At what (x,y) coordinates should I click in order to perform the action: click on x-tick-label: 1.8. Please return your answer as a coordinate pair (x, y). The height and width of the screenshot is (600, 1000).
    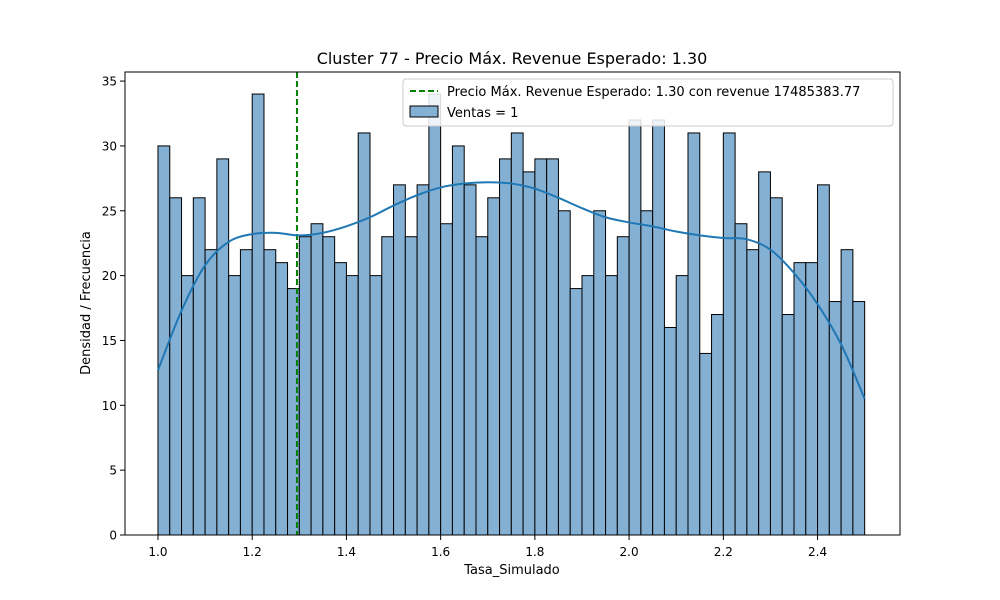
    Looking at the image, I should click on (534, 552).